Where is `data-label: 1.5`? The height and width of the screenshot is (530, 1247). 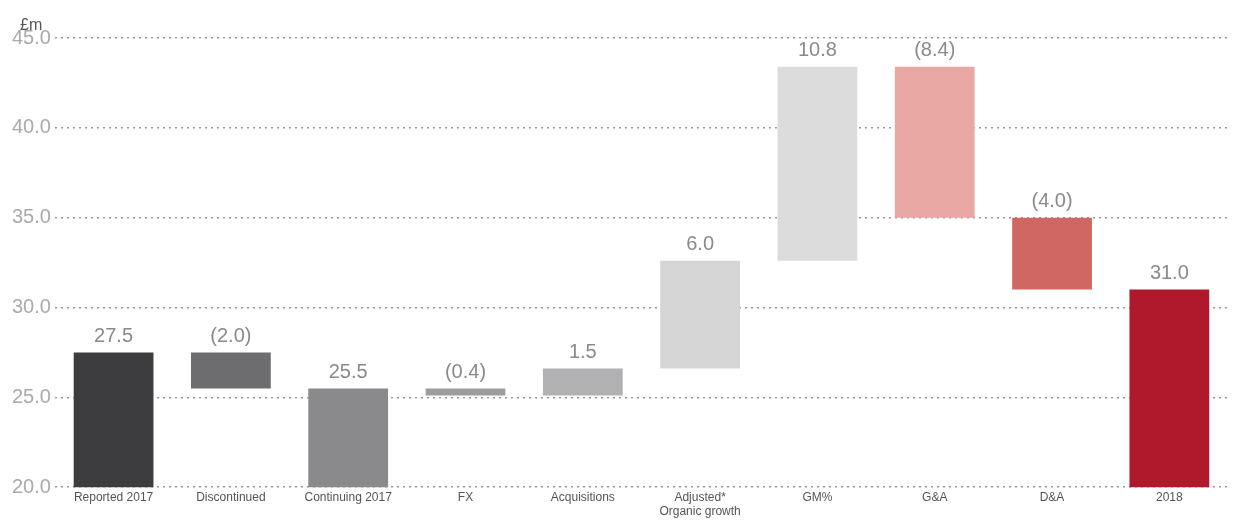 data-label: 1.5 is located at coordinates (582, 351).